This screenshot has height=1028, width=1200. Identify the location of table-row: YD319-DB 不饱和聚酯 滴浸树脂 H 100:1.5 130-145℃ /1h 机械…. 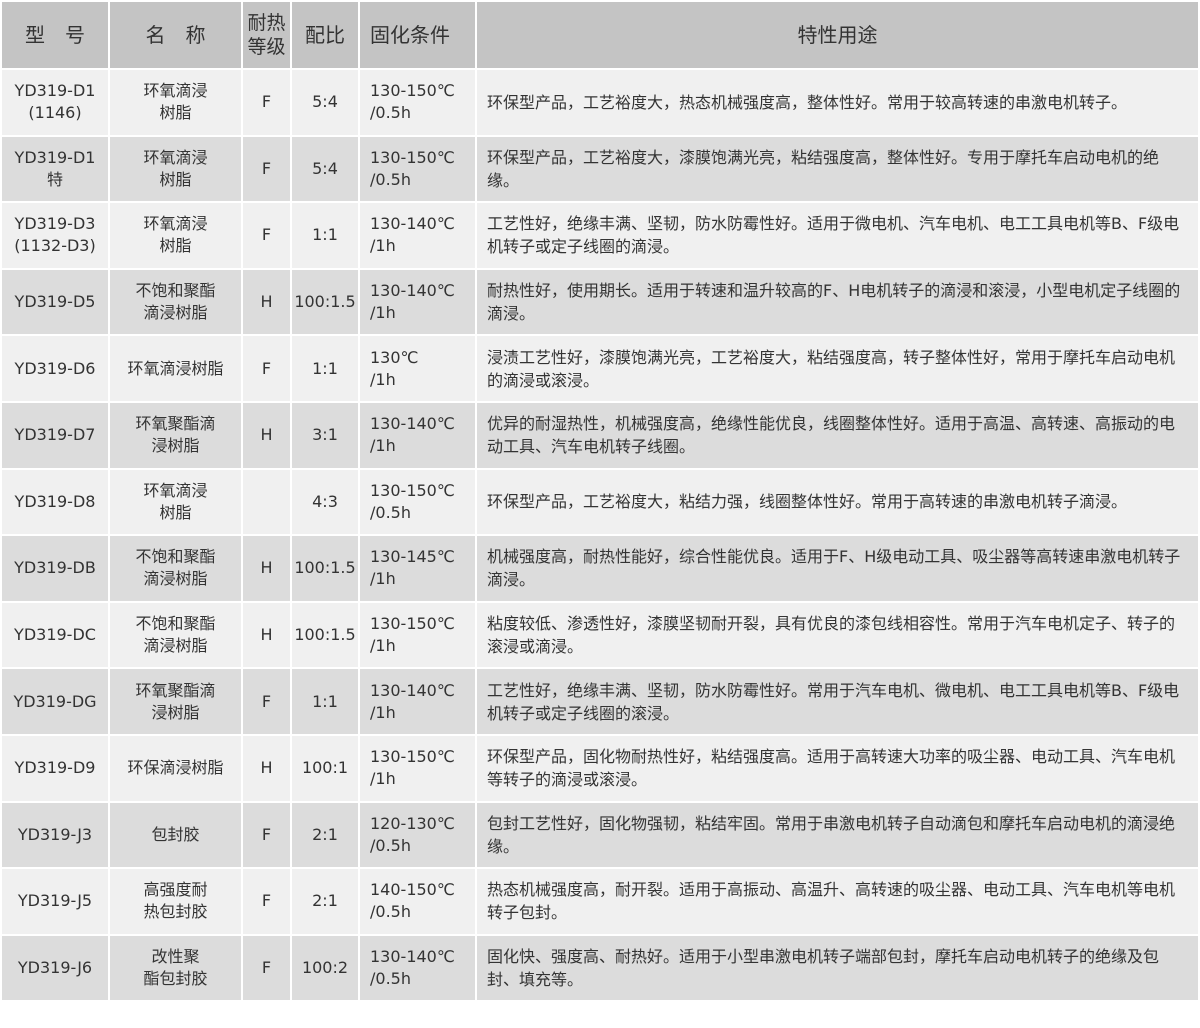
(600, 568).